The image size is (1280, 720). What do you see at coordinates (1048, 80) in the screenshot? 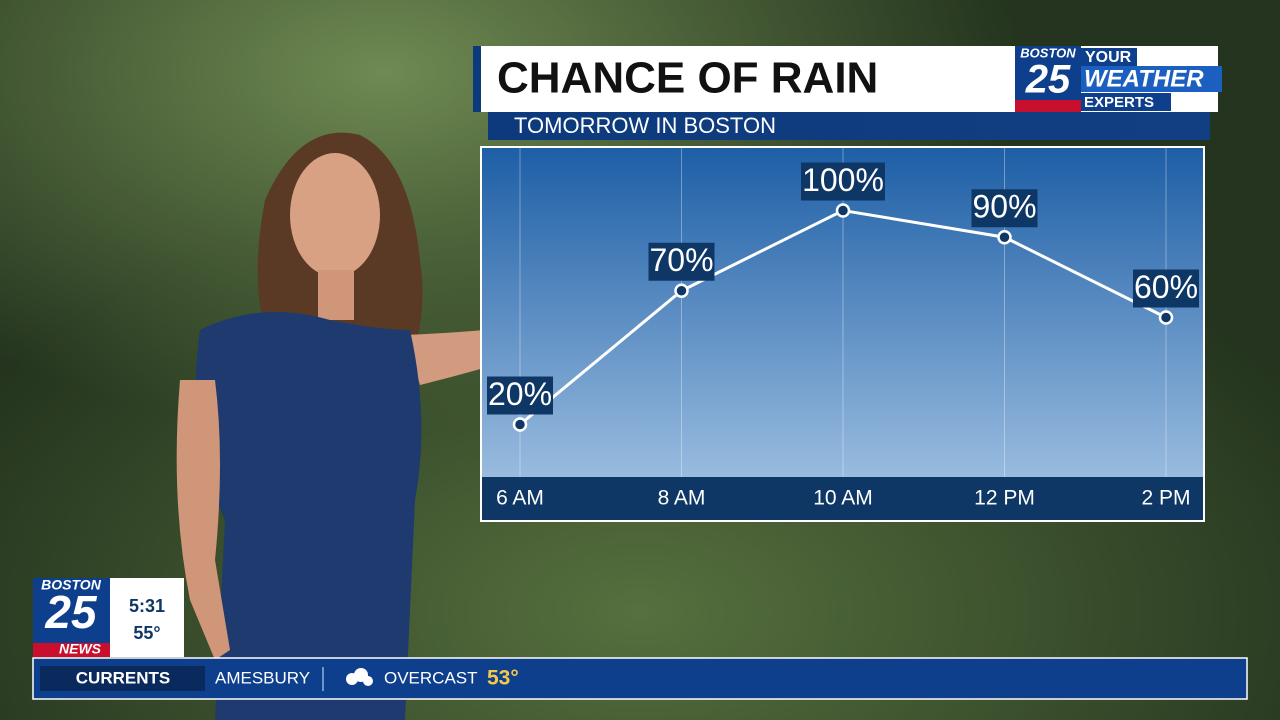
I see `logo-channel: 25` at bounding box center [1048, 80].